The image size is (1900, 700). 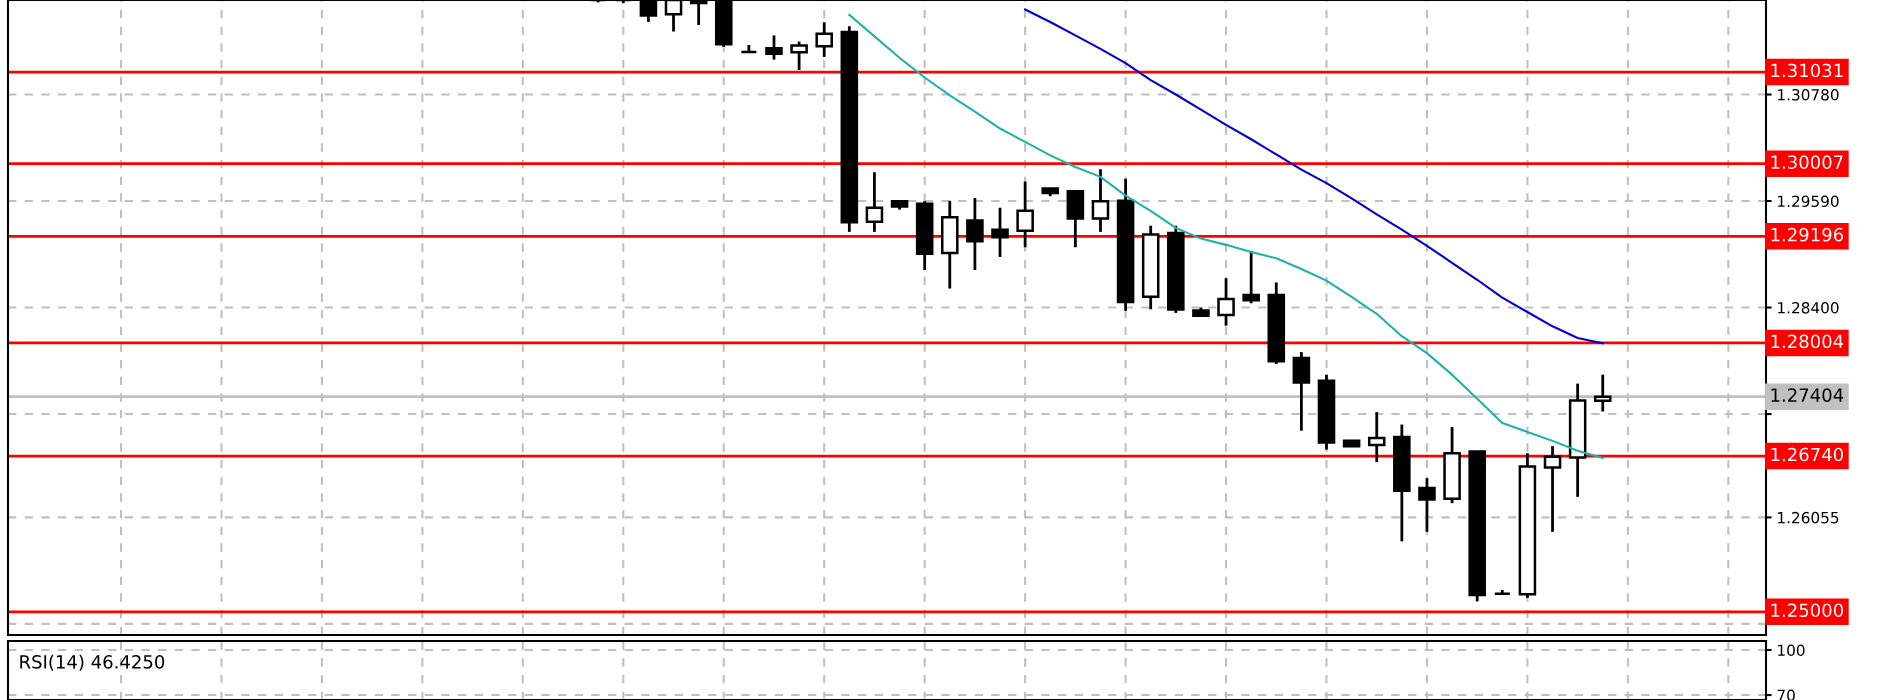 I want to click on line-series, so click(x=1314, y=176).